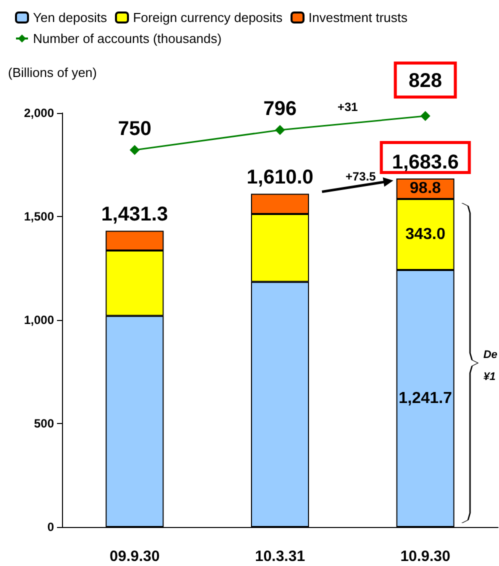  Describe the element at coordinates (347, 107) in the screenshot. I see `annotation: +31` at that location.